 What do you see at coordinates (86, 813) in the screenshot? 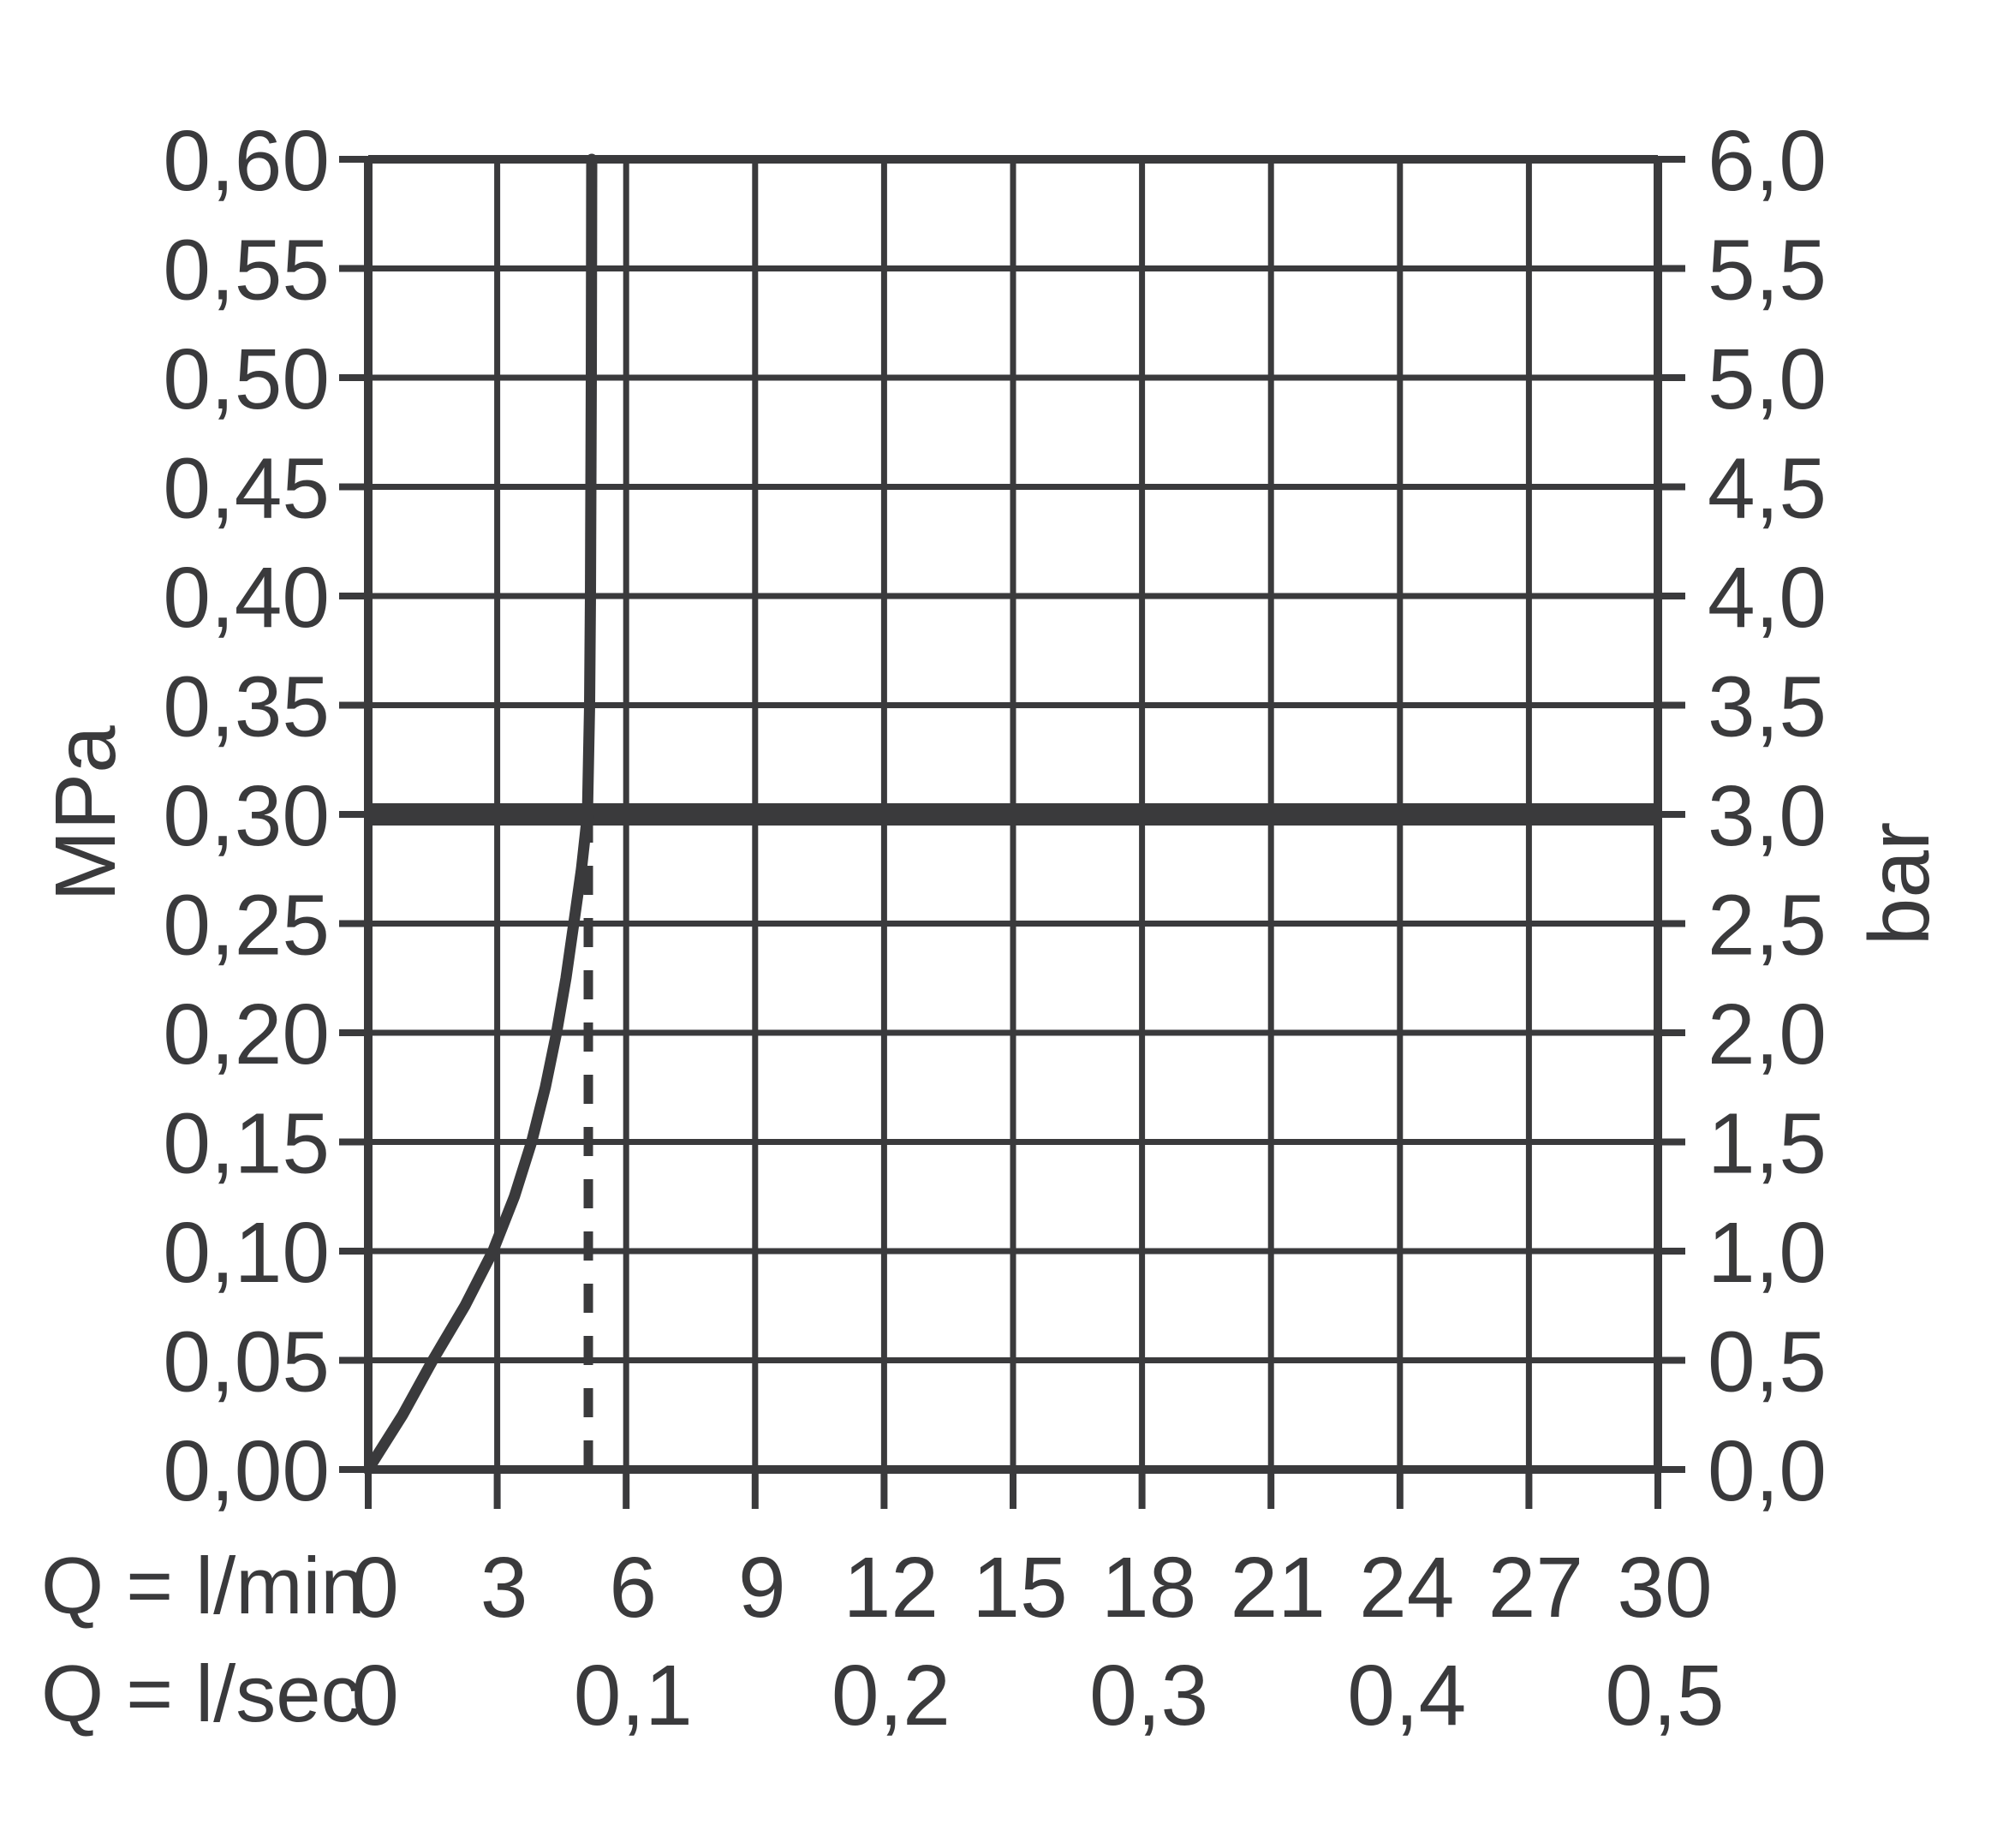
I see `left-axis-title-mpa: MPa` at bounding box center [86, 813].